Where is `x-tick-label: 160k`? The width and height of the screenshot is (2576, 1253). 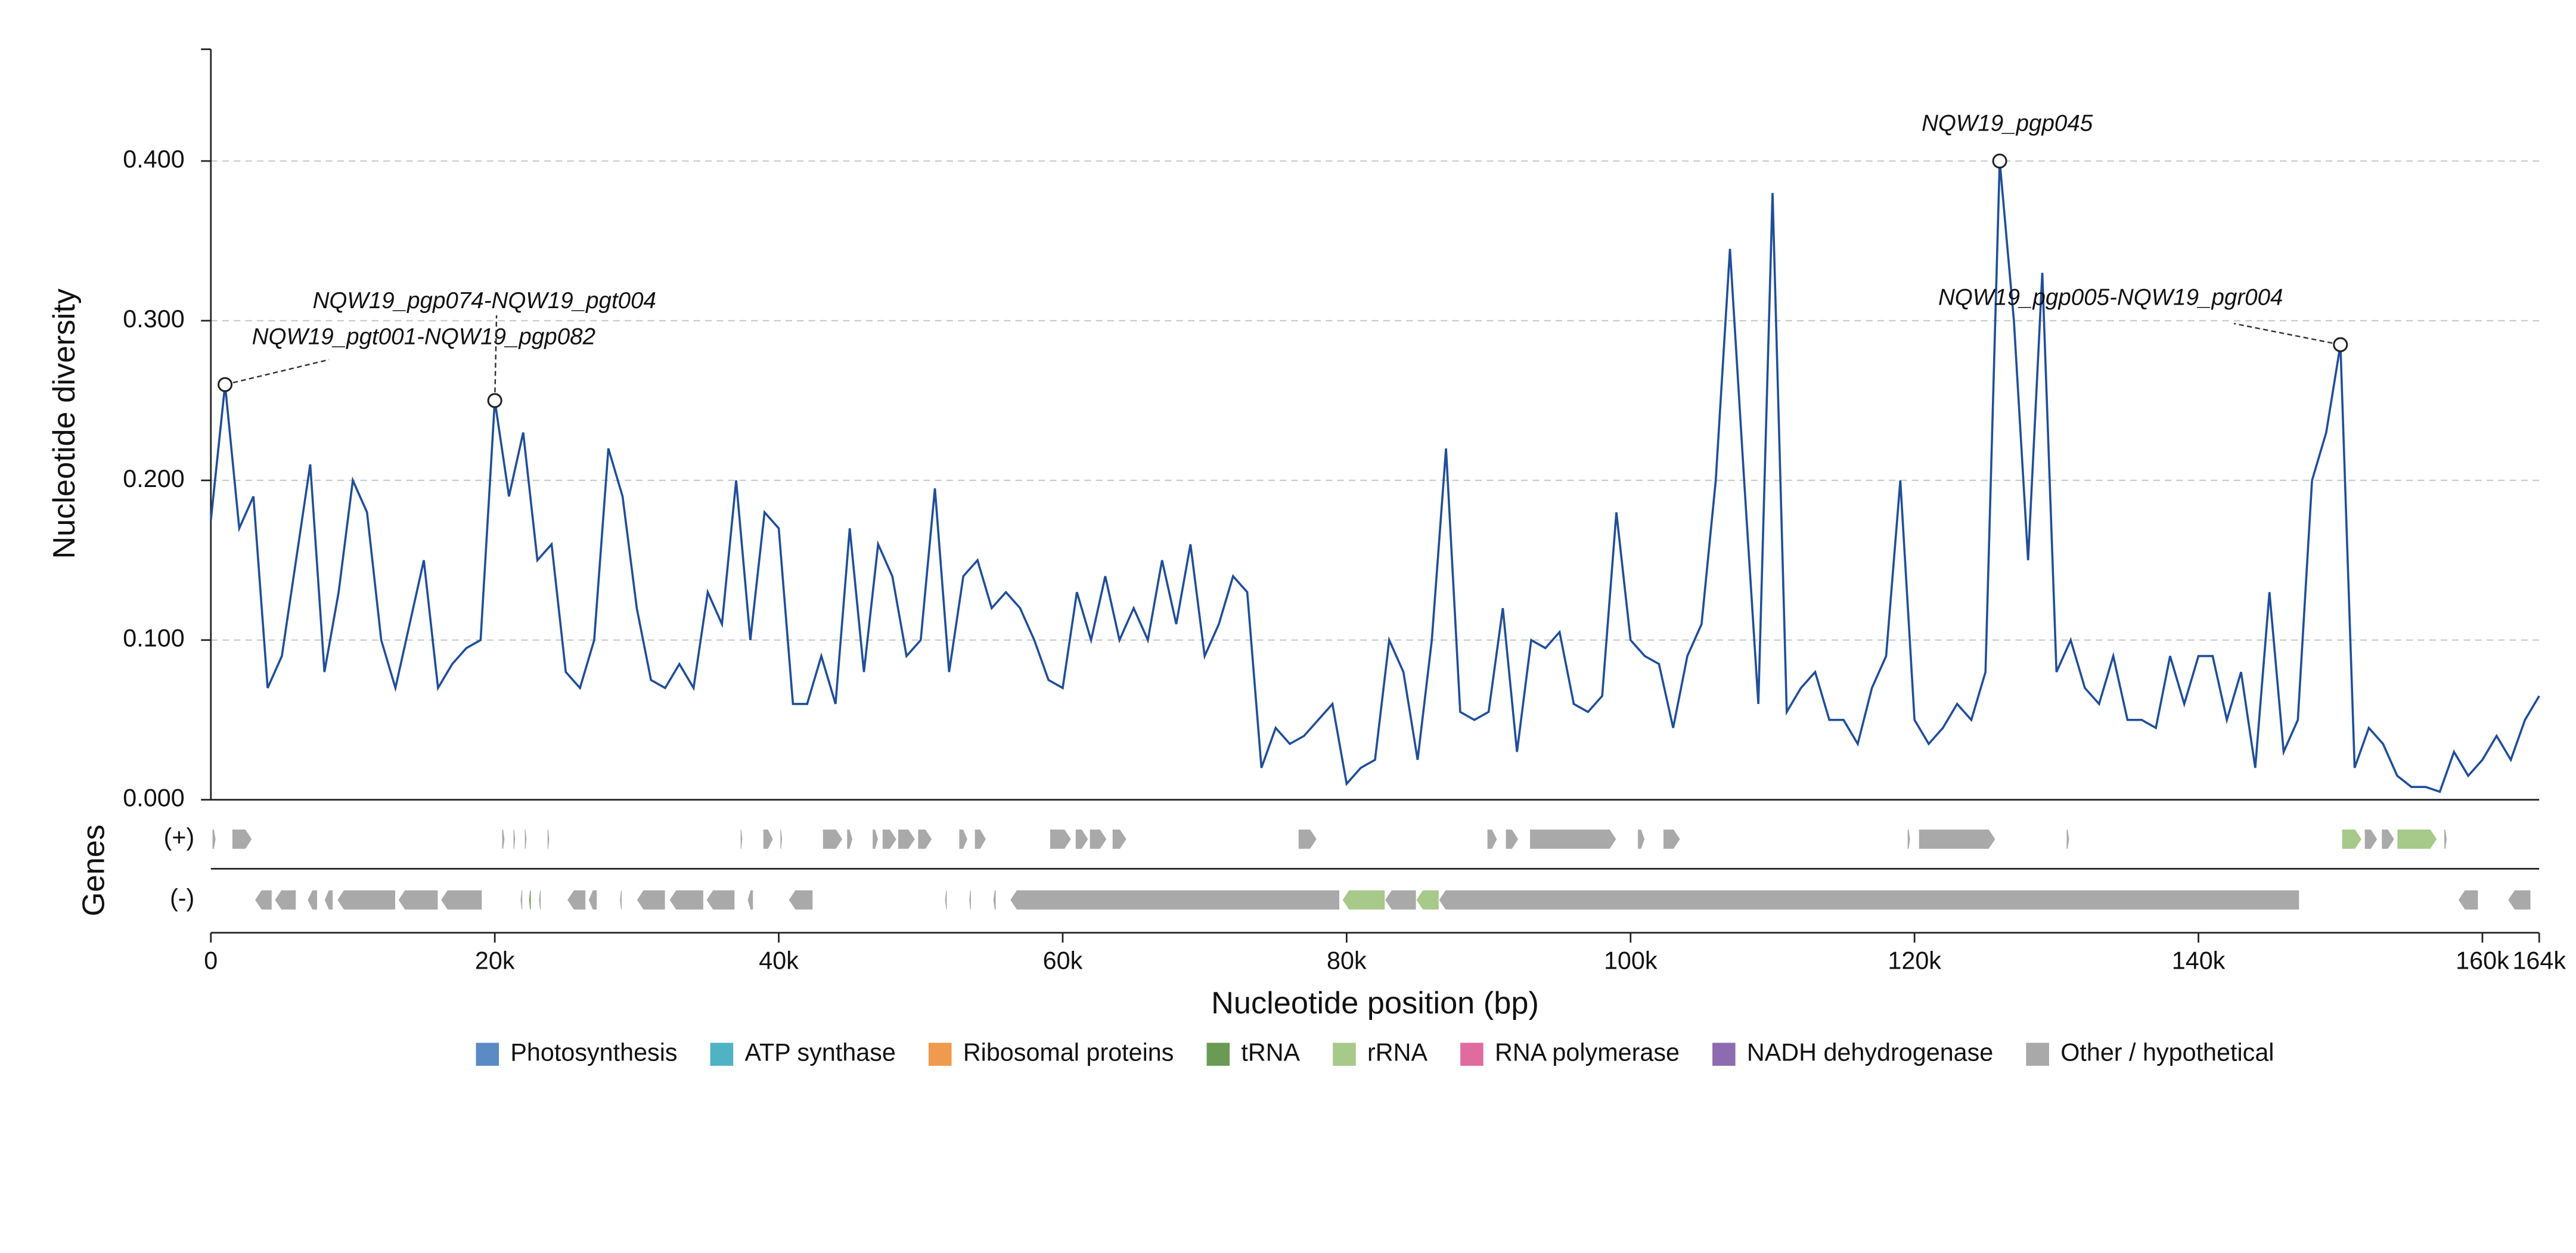 x-tick-label: 160k is located at coordinates (2482, 960).